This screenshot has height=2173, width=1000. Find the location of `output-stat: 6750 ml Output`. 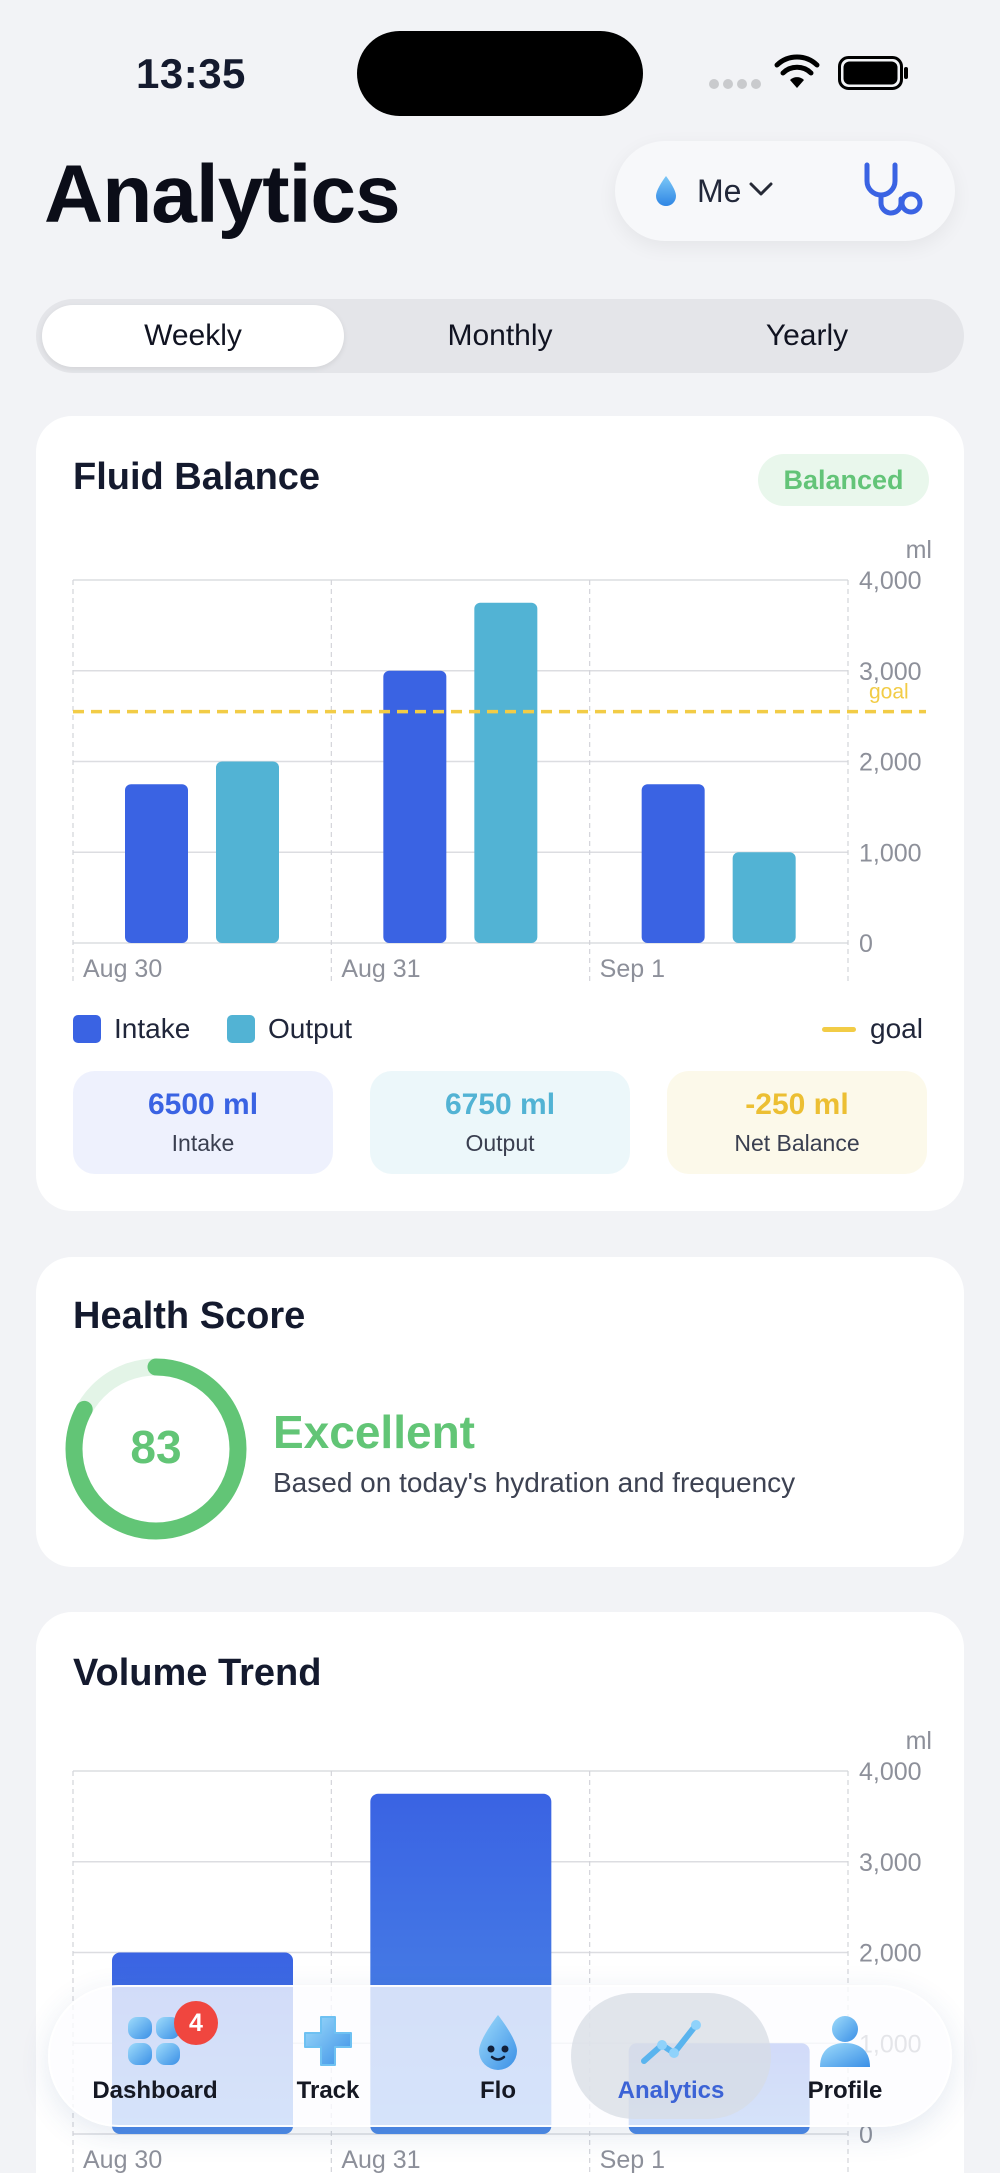

output-stat: 6750 ml Output is located at coordinates (500, 1122).